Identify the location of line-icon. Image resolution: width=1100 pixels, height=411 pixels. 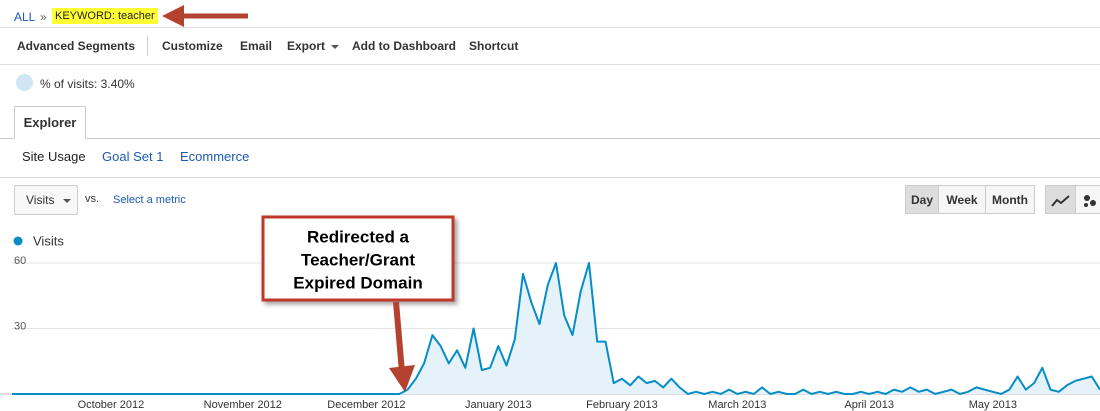
(1060, 201).